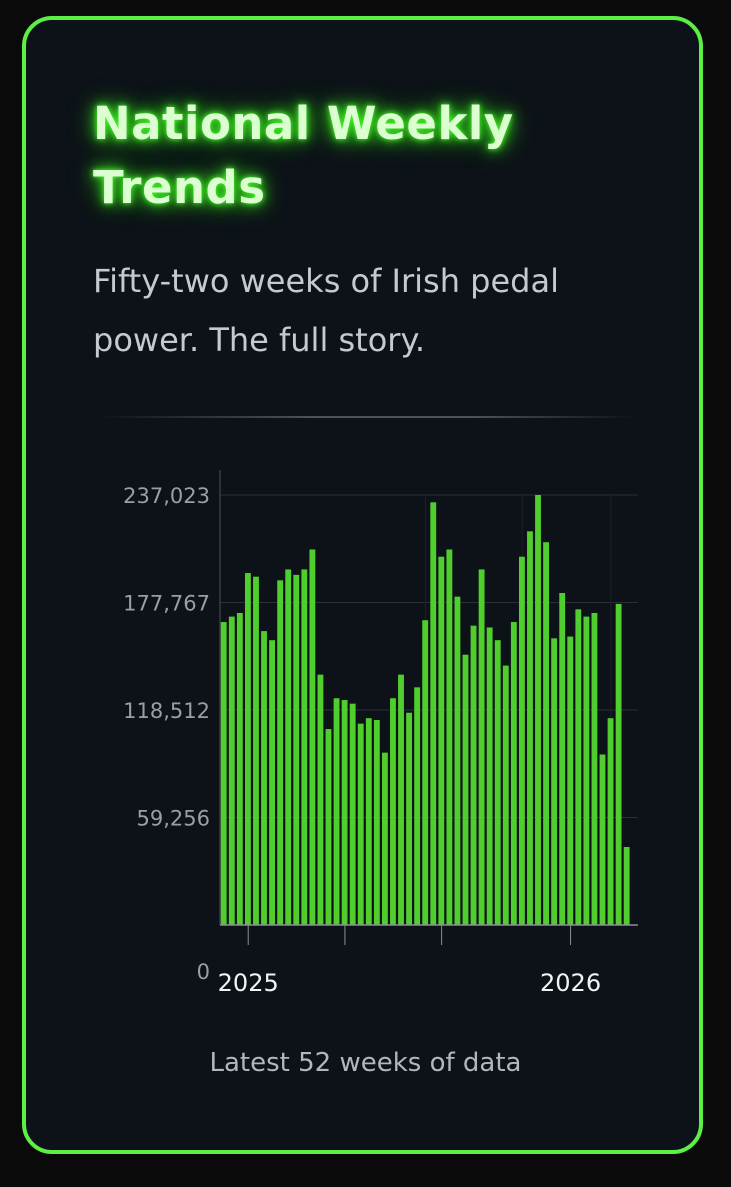  What do you see at coordinates (303, 155) in the screenshot?
I see `card-title: National Weekly Trends` at bounding box center [303, 155].